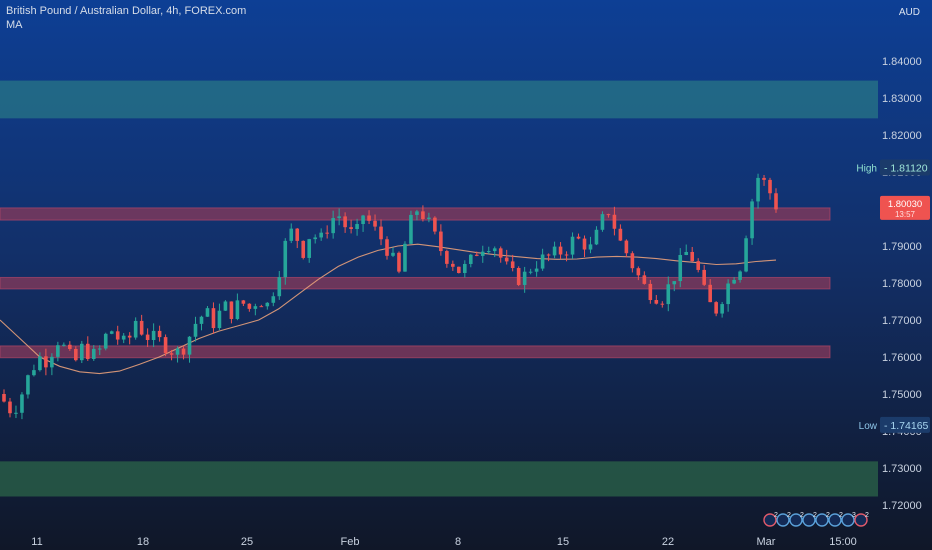 The height and width of the screenshot is (550, 932). Describe the element at coordinates (443, 542) in the screenshot. I see `time-axis: 11 18 25 Feb 8 15 22 Mar 15:00` at that location.